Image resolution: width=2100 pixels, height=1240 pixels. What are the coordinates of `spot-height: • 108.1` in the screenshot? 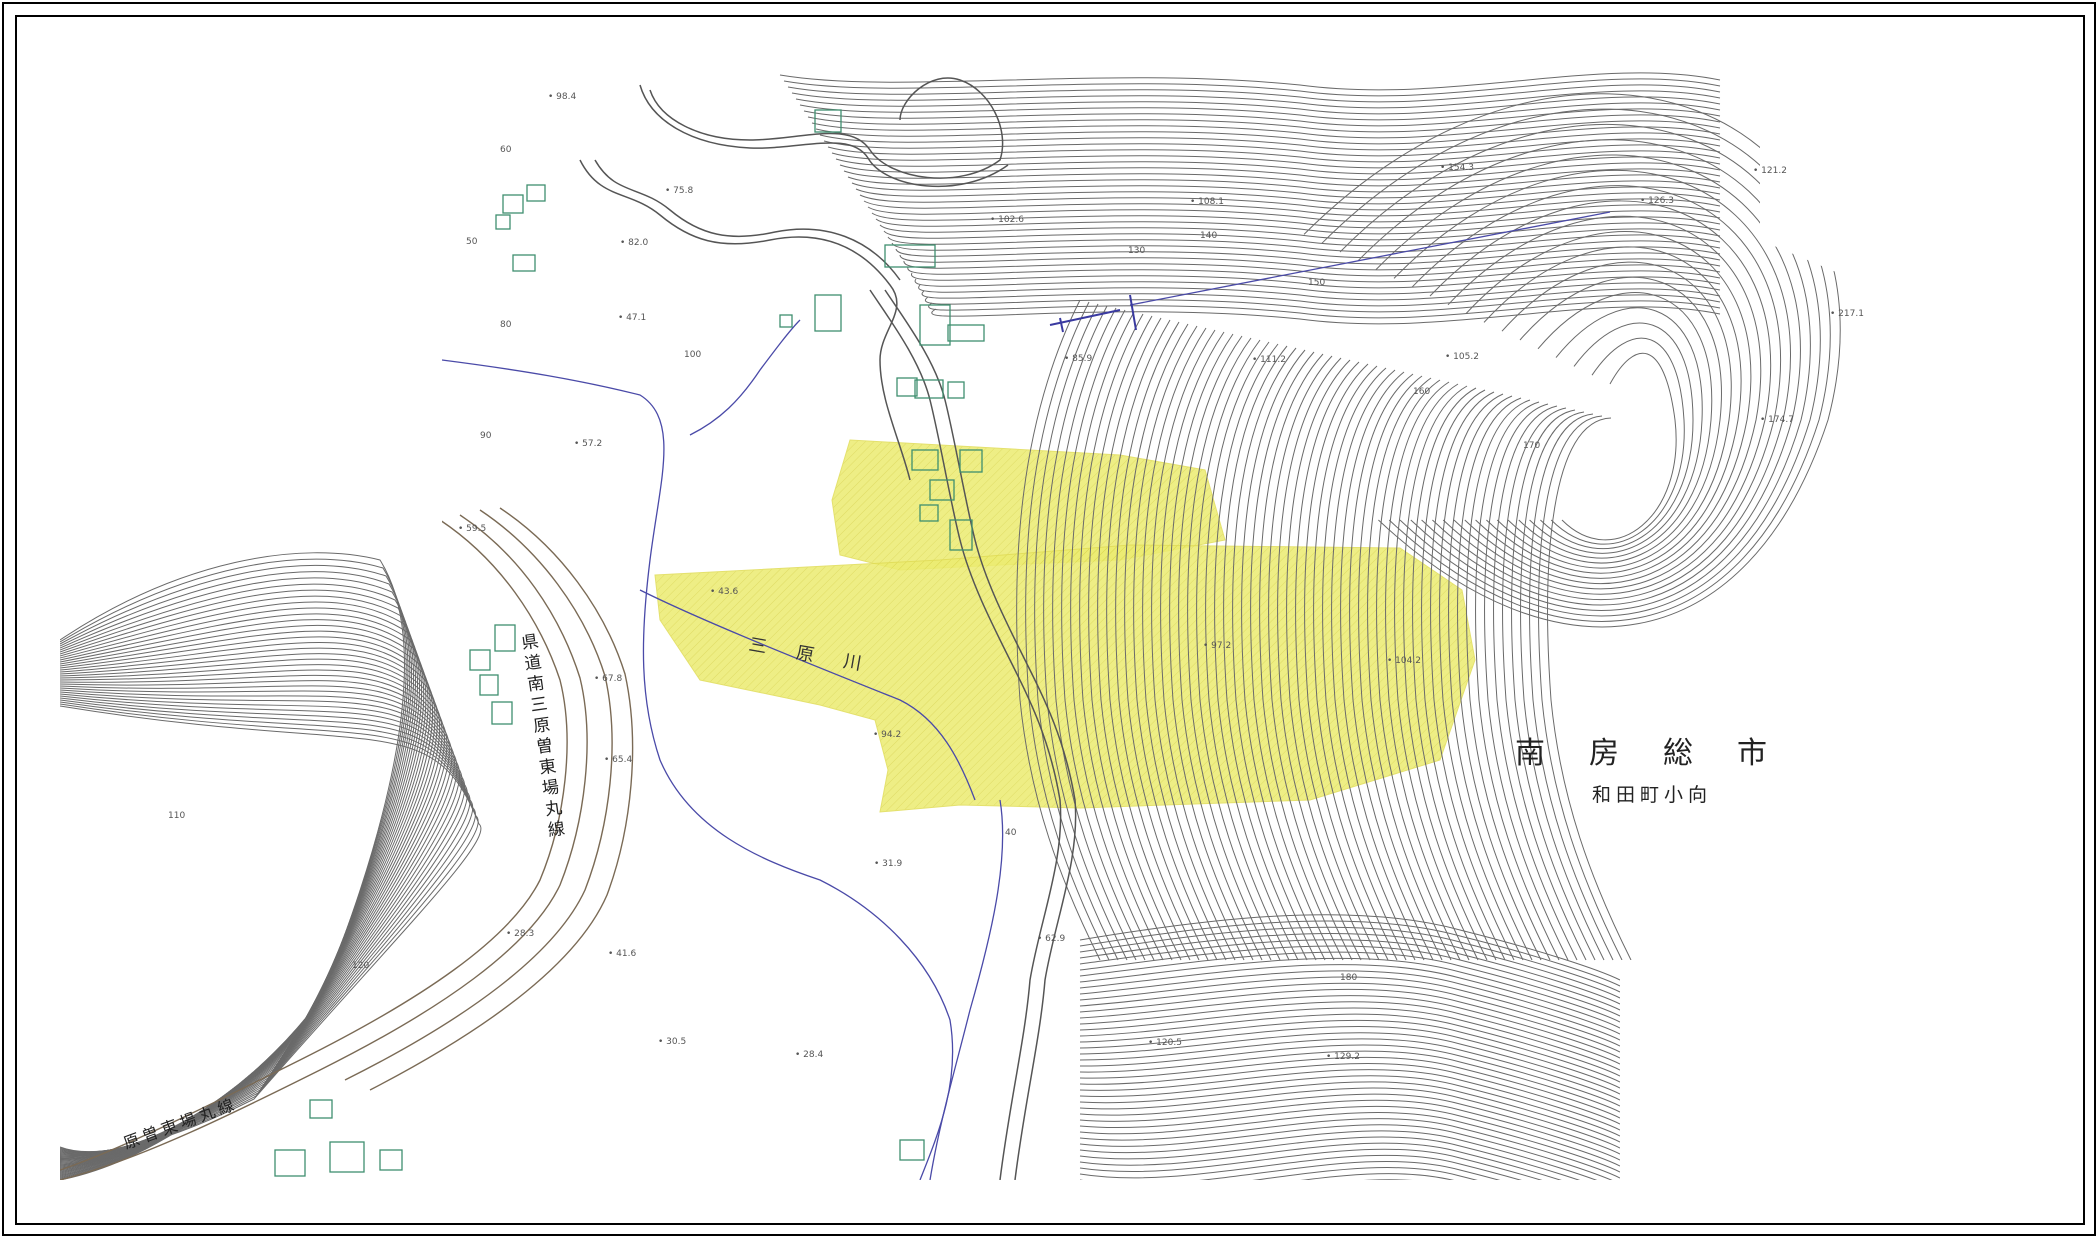 It's located at (1207, 202).